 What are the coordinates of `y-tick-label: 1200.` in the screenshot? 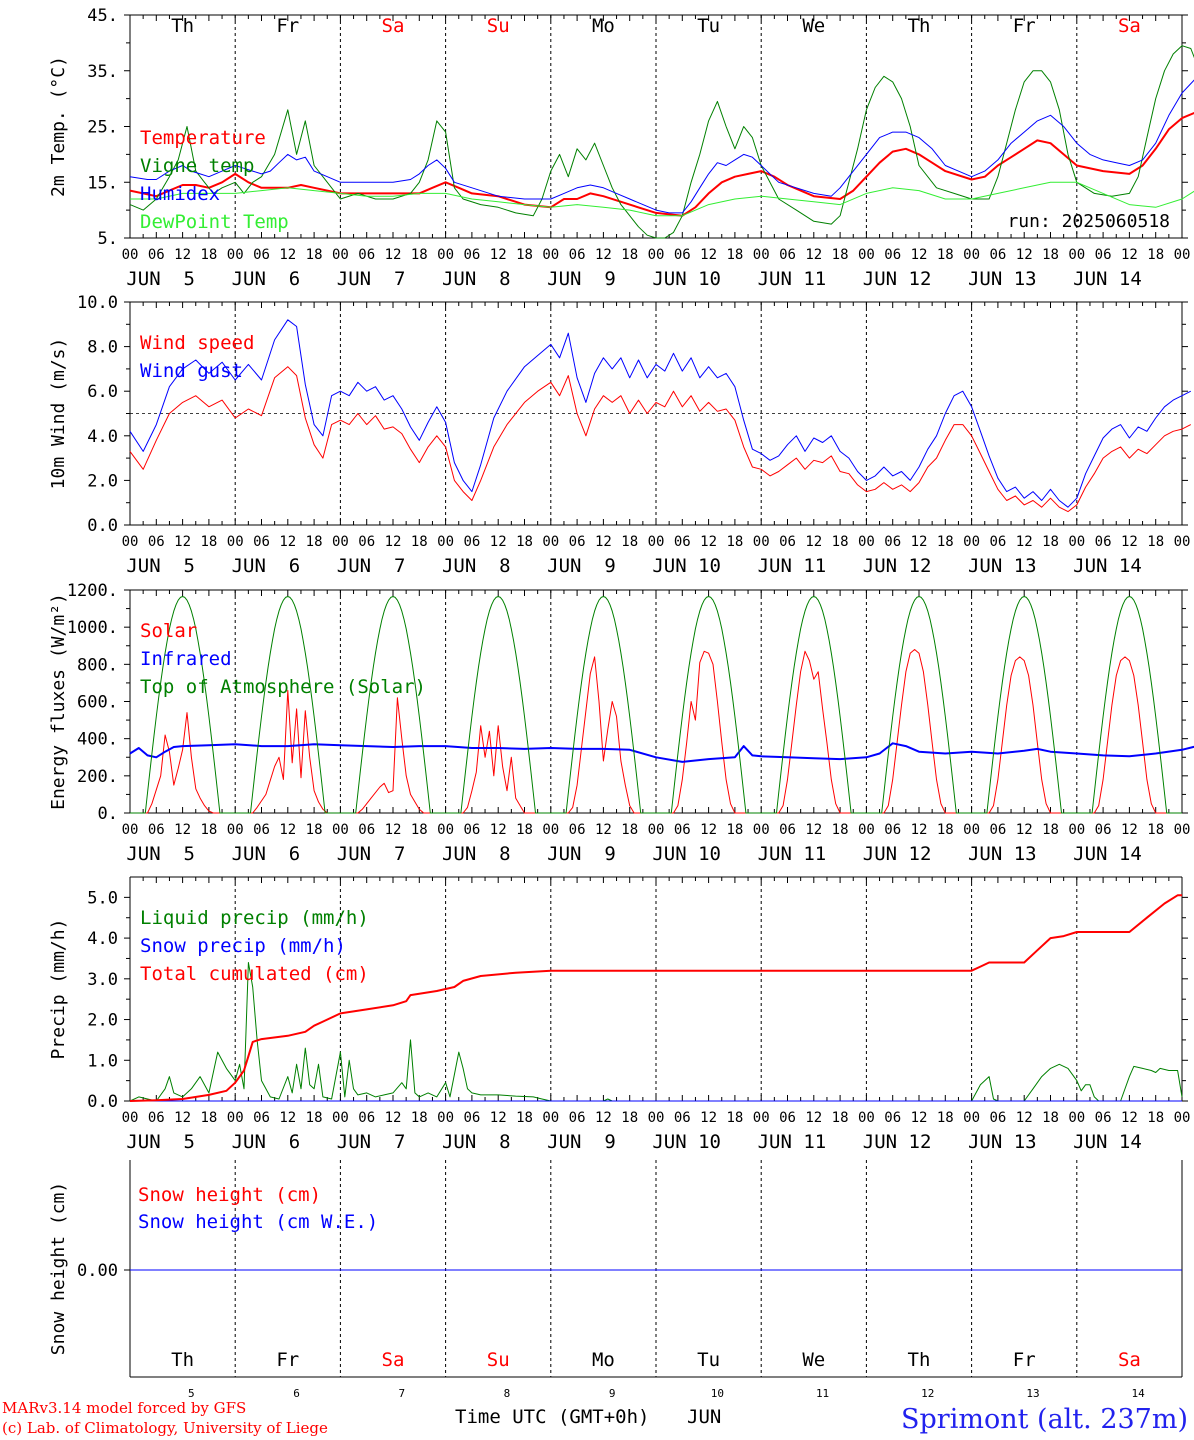 It's located at (92, 591).